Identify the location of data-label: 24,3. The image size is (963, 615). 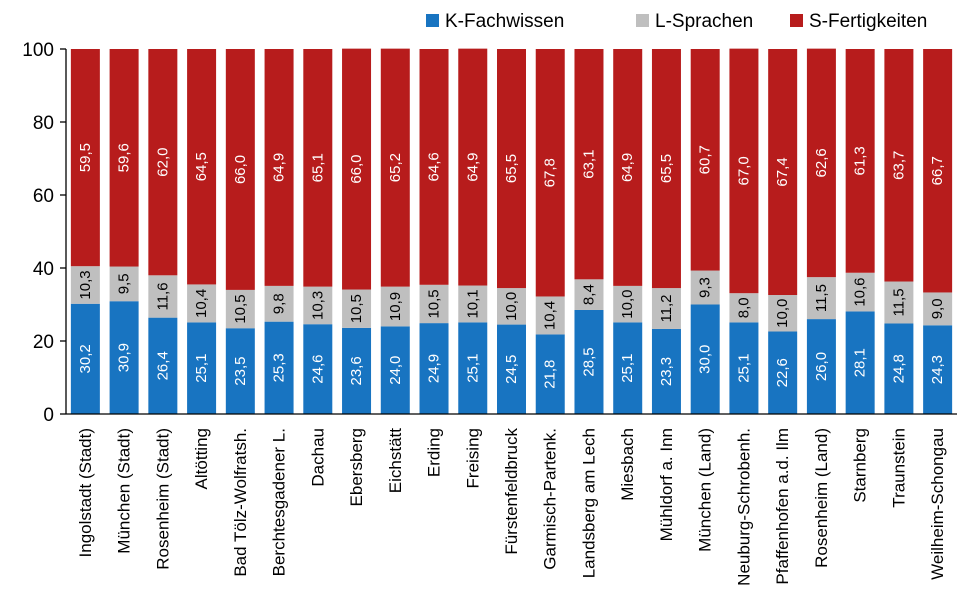
(937, 369).